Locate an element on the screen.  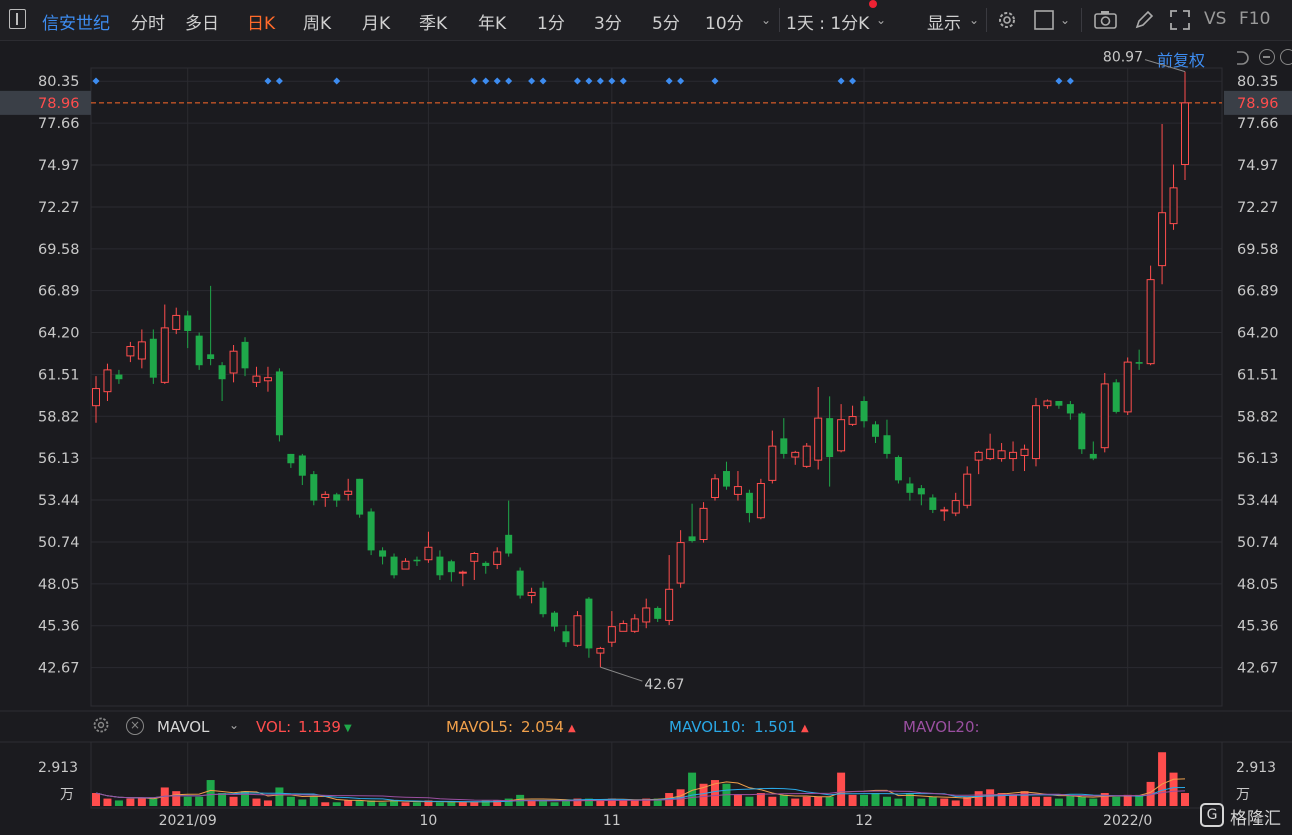
sidebar-toggle-icon is located at coordinates (17, 19).